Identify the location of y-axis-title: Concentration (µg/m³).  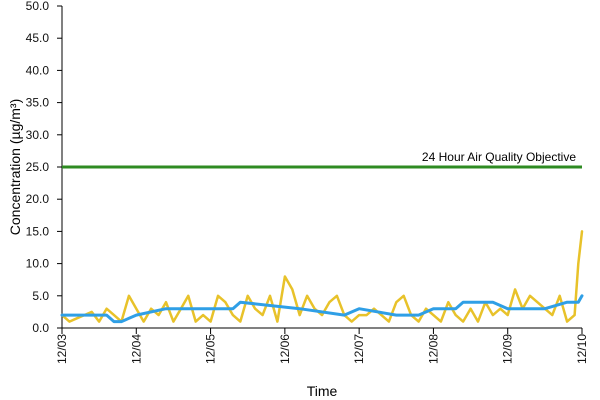
(15, 167).